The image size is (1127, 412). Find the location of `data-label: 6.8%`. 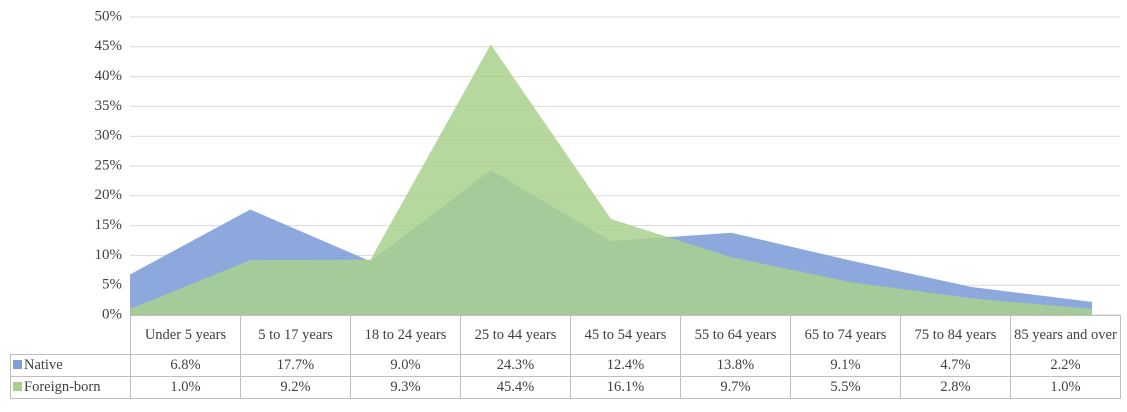

data-label: 6.8% is located at coordinates (185, 365).